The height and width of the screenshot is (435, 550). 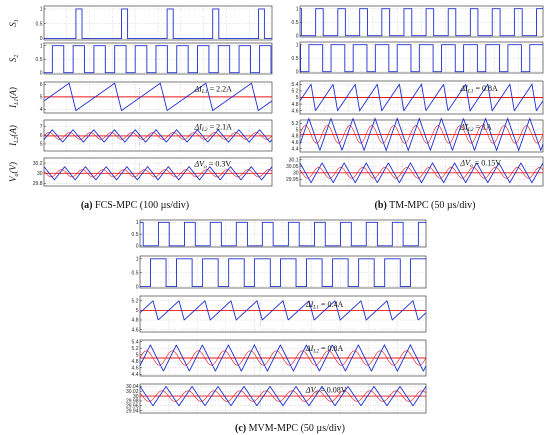 I want to click on panel-a-vo: 29.8 30 30.2 Vo(V) ΔVo = 0.3V, so click(x=140, y=172).